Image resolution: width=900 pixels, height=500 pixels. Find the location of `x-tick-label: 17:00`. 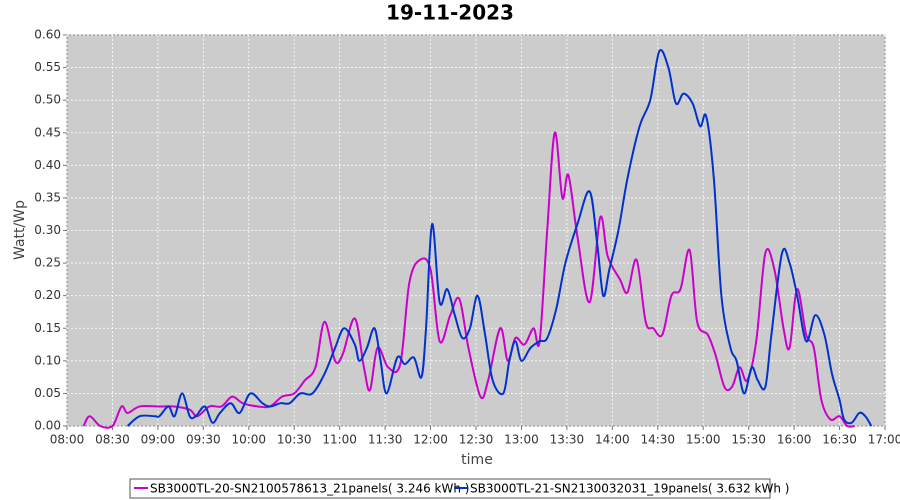

x-tick-label: 17:00 is located at coordinates (884, 440).